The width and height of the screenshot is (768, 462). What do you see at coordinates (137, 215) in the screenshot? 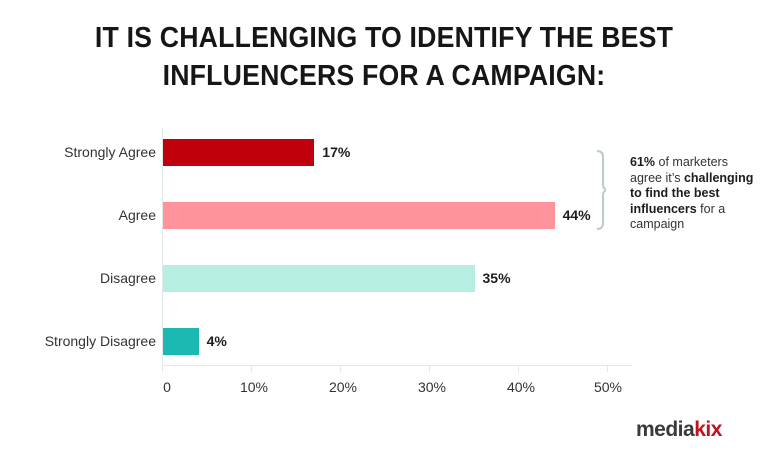
I see `category-label-agree: Agree` at bounding box center [137, 215].